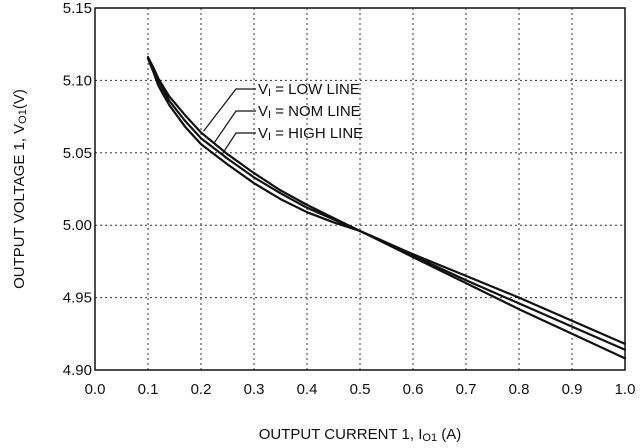 This screenshot has width=640, height=448. Describe the element at coordinates (309, 90) in the screenshot. I see `legend-label-low-line: VI = LOW LINE` at that location.